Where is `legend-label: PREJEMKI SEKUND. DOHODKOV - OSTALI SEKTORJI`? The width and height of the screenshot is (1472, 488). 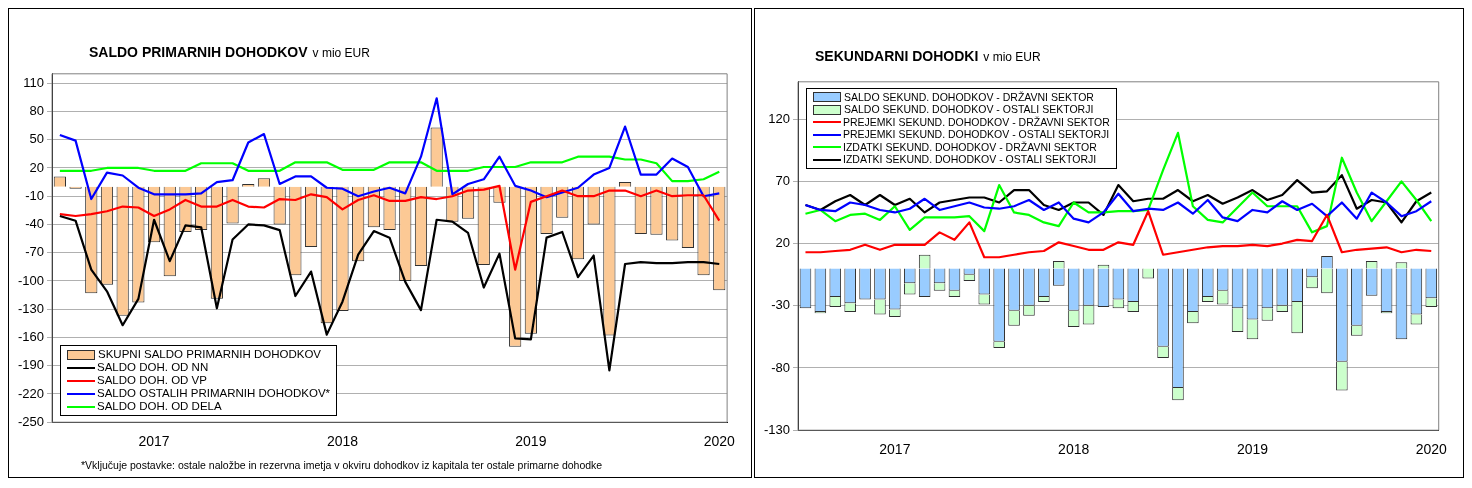
legend-label: PREJEMKI SEKUND. DOHODKOV - OSTALI SEKTORJI is located at coordinates (976, 134).